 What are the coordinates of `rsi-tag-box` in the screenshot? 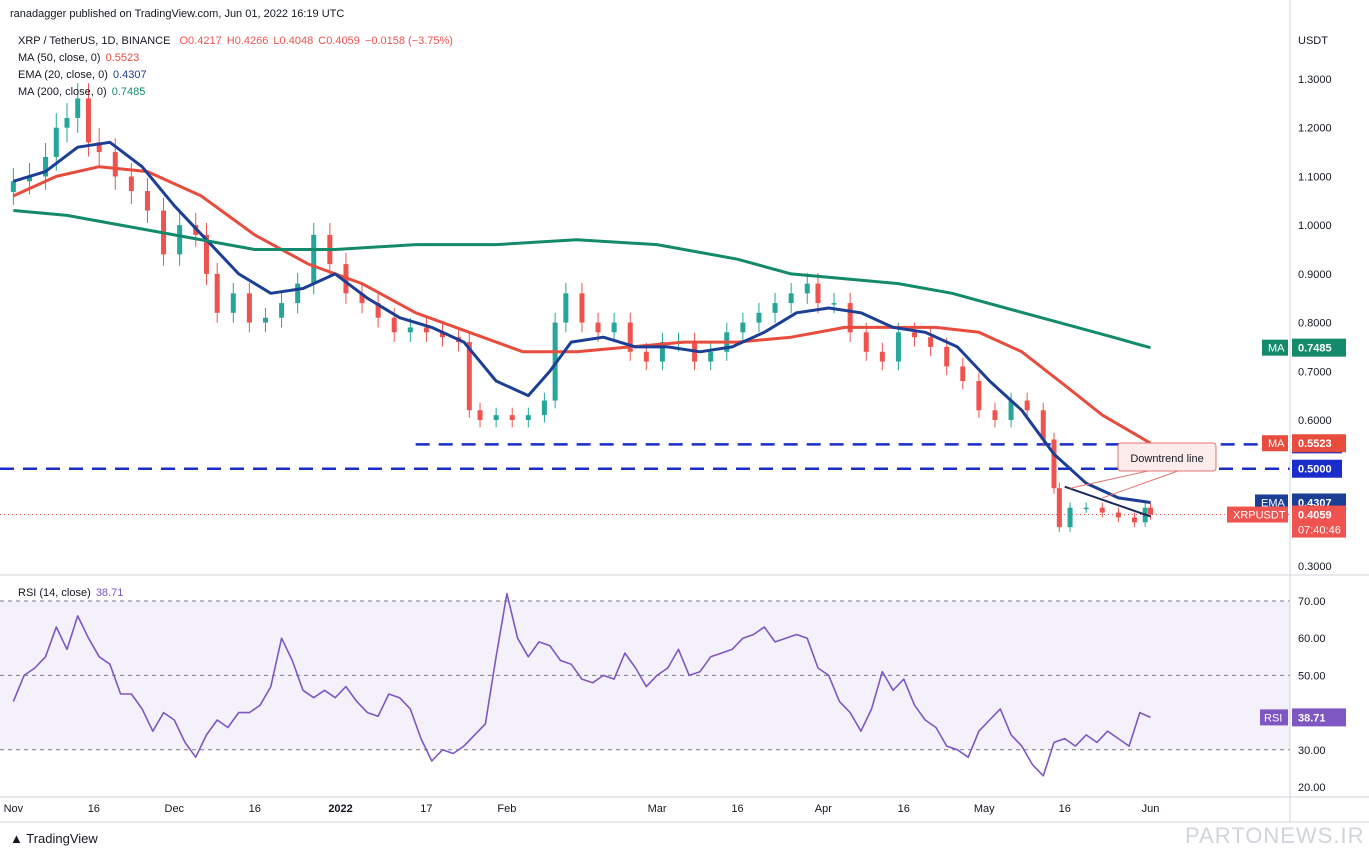 It's located at (1274, 717).